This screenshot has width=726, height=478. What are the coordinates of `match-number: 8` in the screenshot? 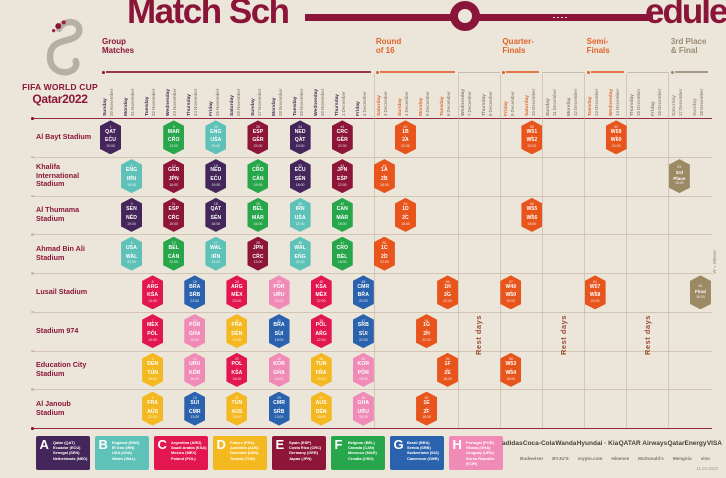 It's located at (152, 398).